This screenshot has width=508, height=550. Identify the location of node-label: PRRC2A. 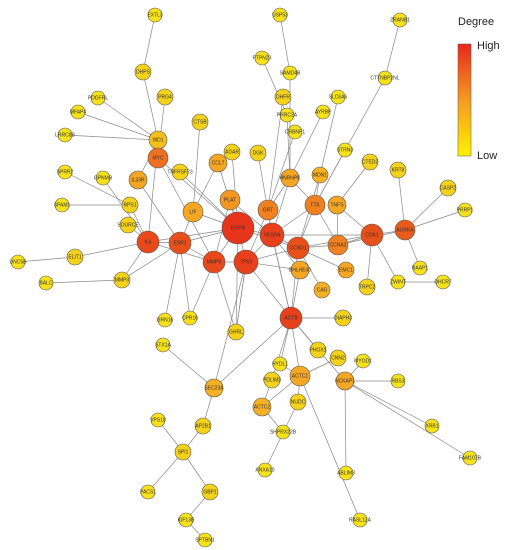
(287, 115).